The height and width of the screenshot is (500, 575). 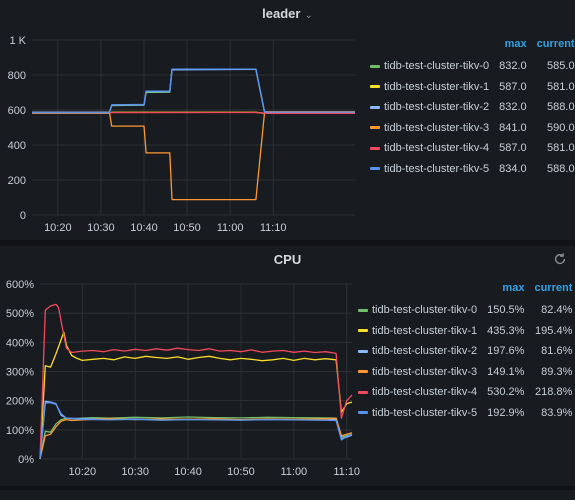 I want to click on legend-name-header, so click(x=429, y=291).